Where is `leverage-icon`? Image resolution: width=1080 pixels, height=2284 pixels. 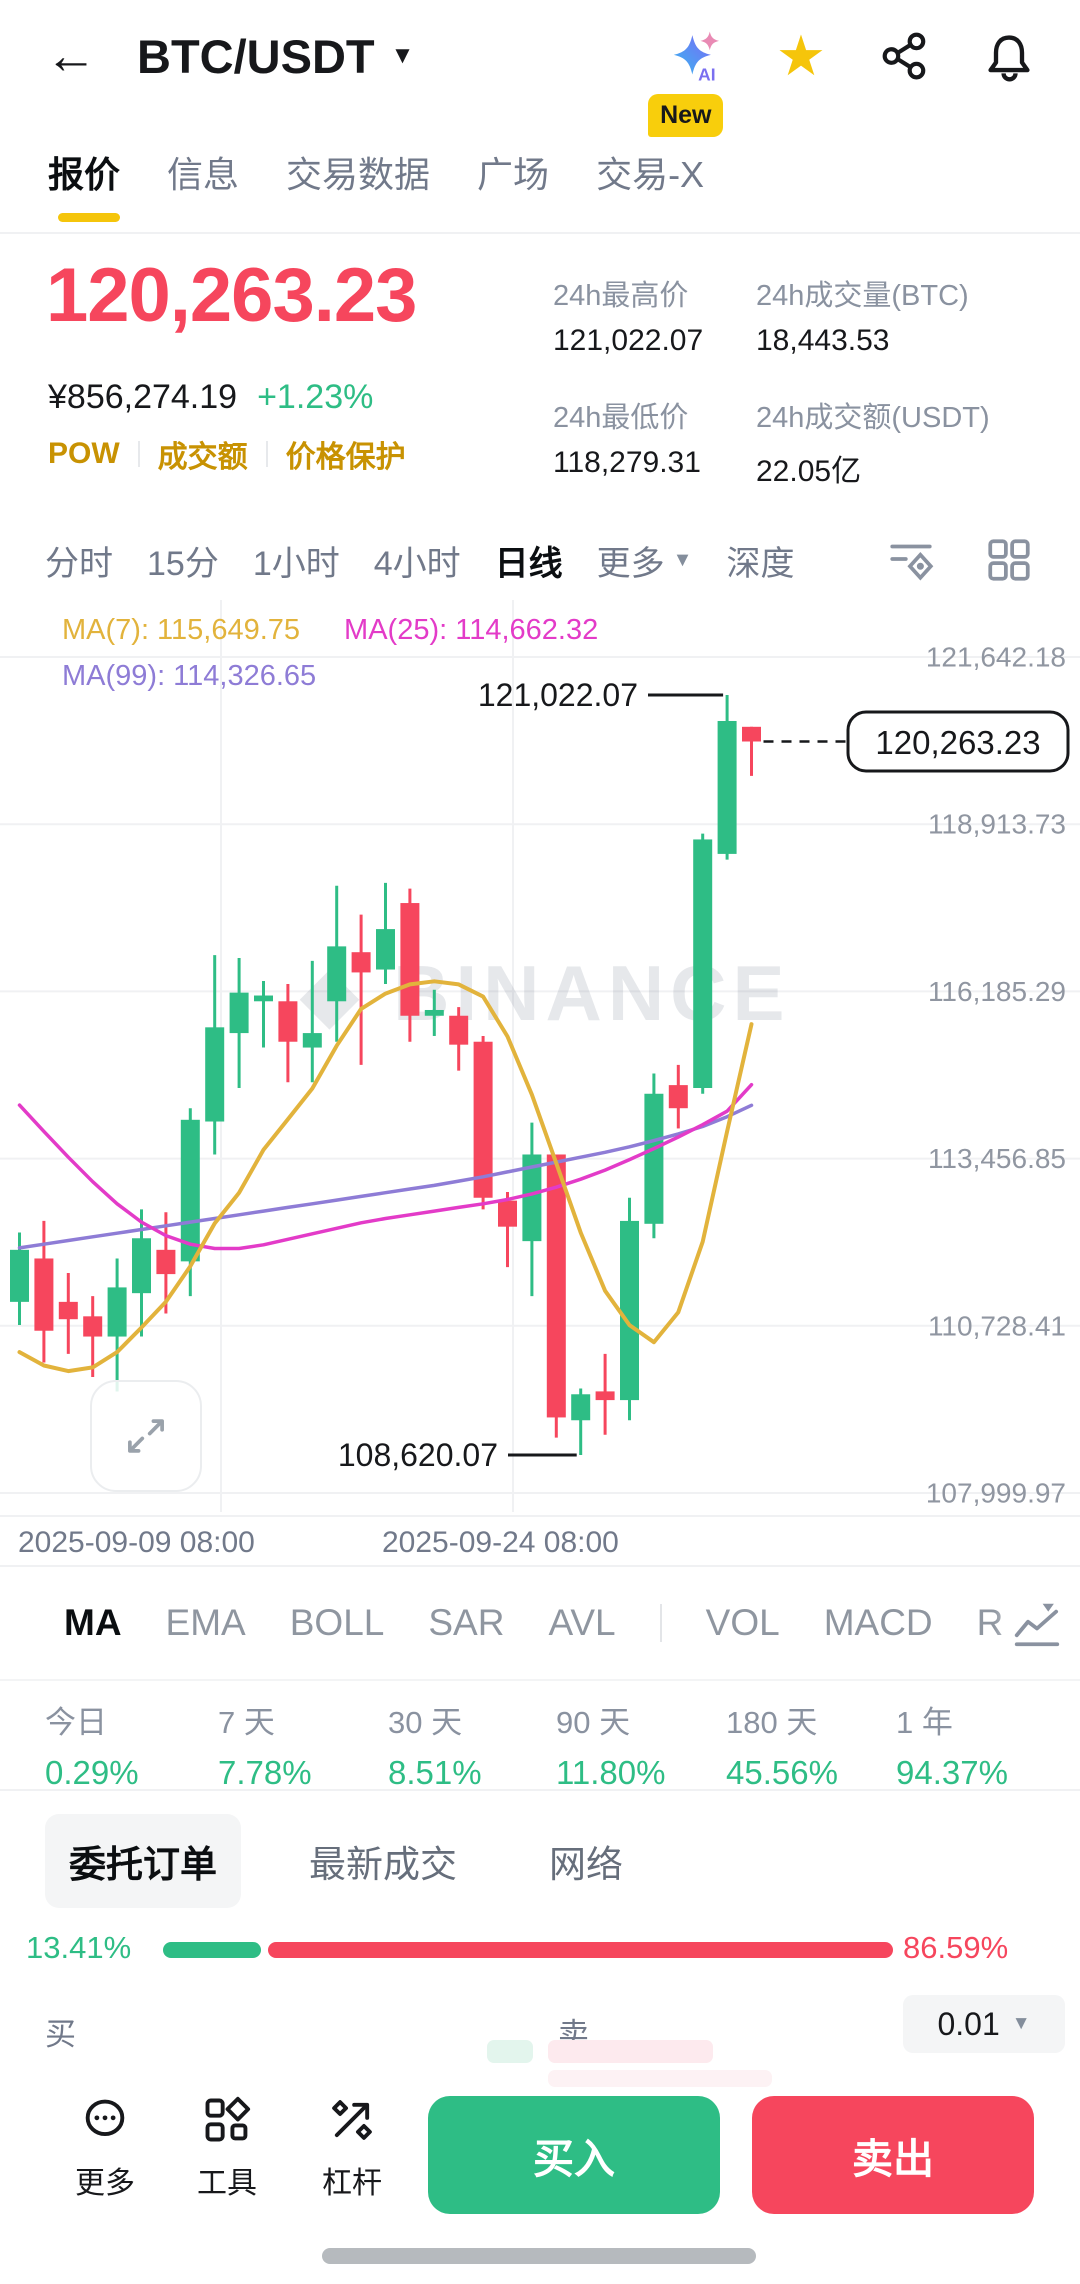 leverage-icon is located at coordinates (352, 2120).